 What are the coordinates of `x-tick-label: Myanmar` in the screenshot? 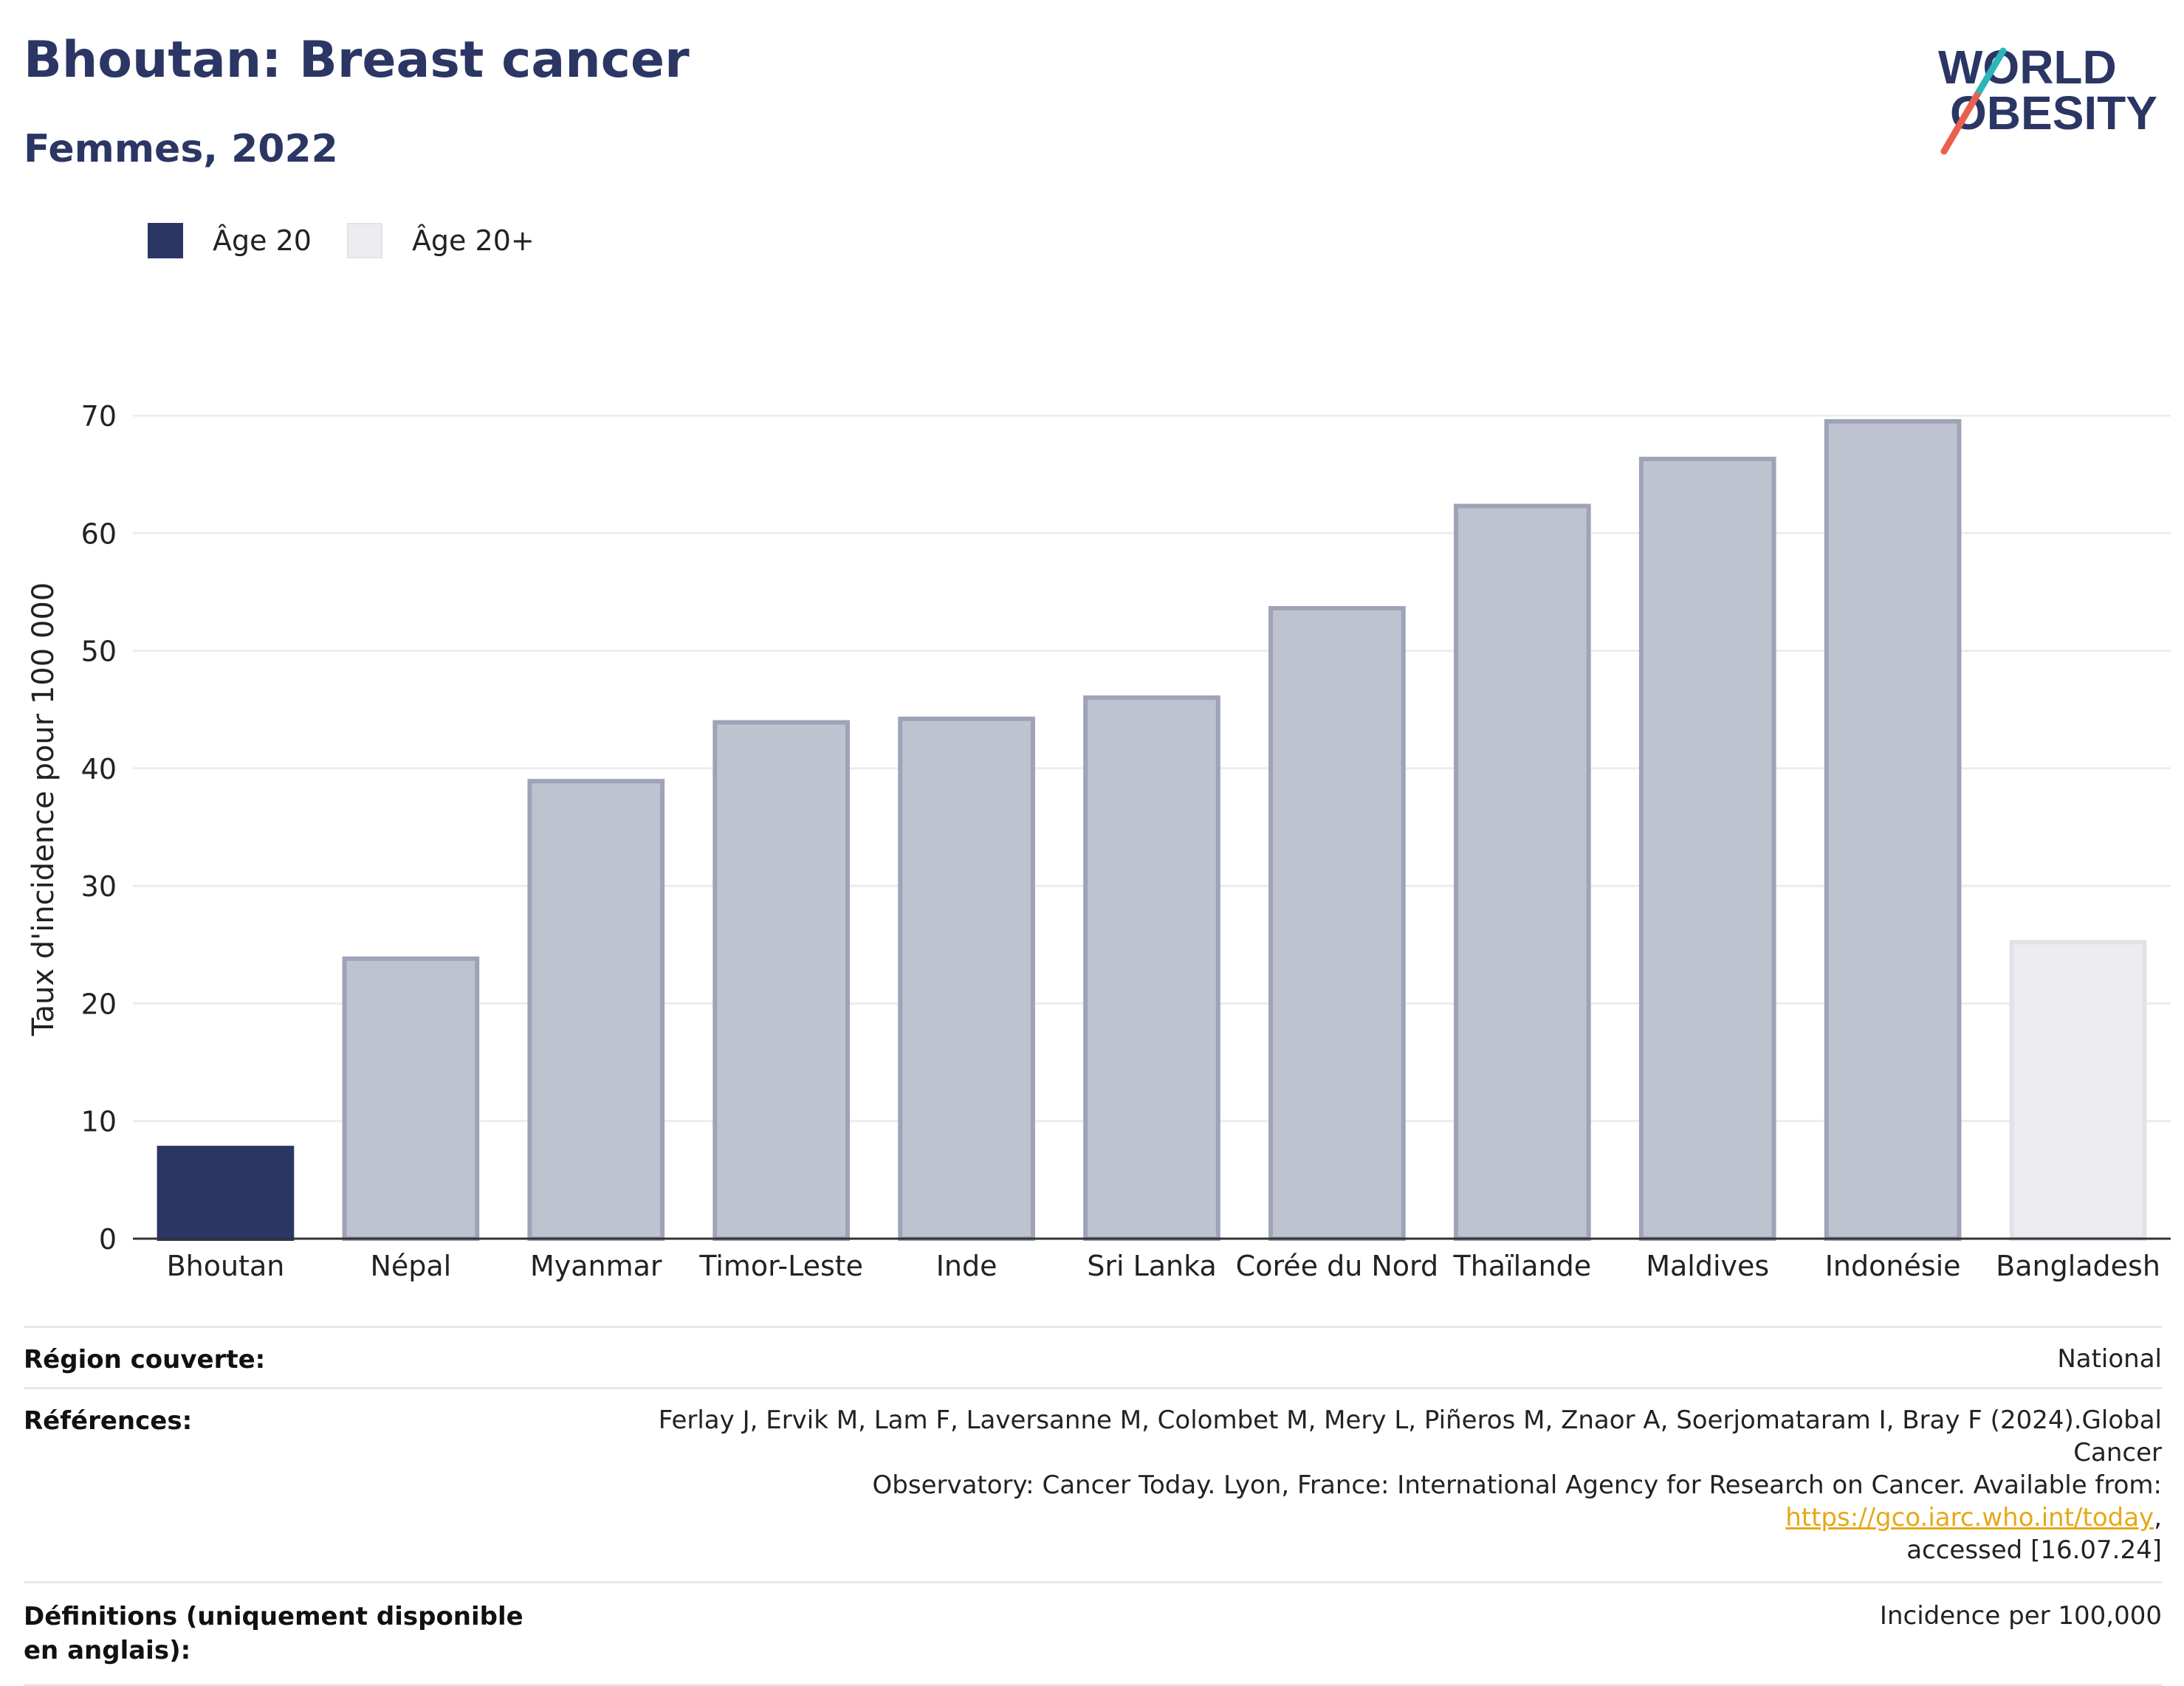 It's located at (596, 1266).